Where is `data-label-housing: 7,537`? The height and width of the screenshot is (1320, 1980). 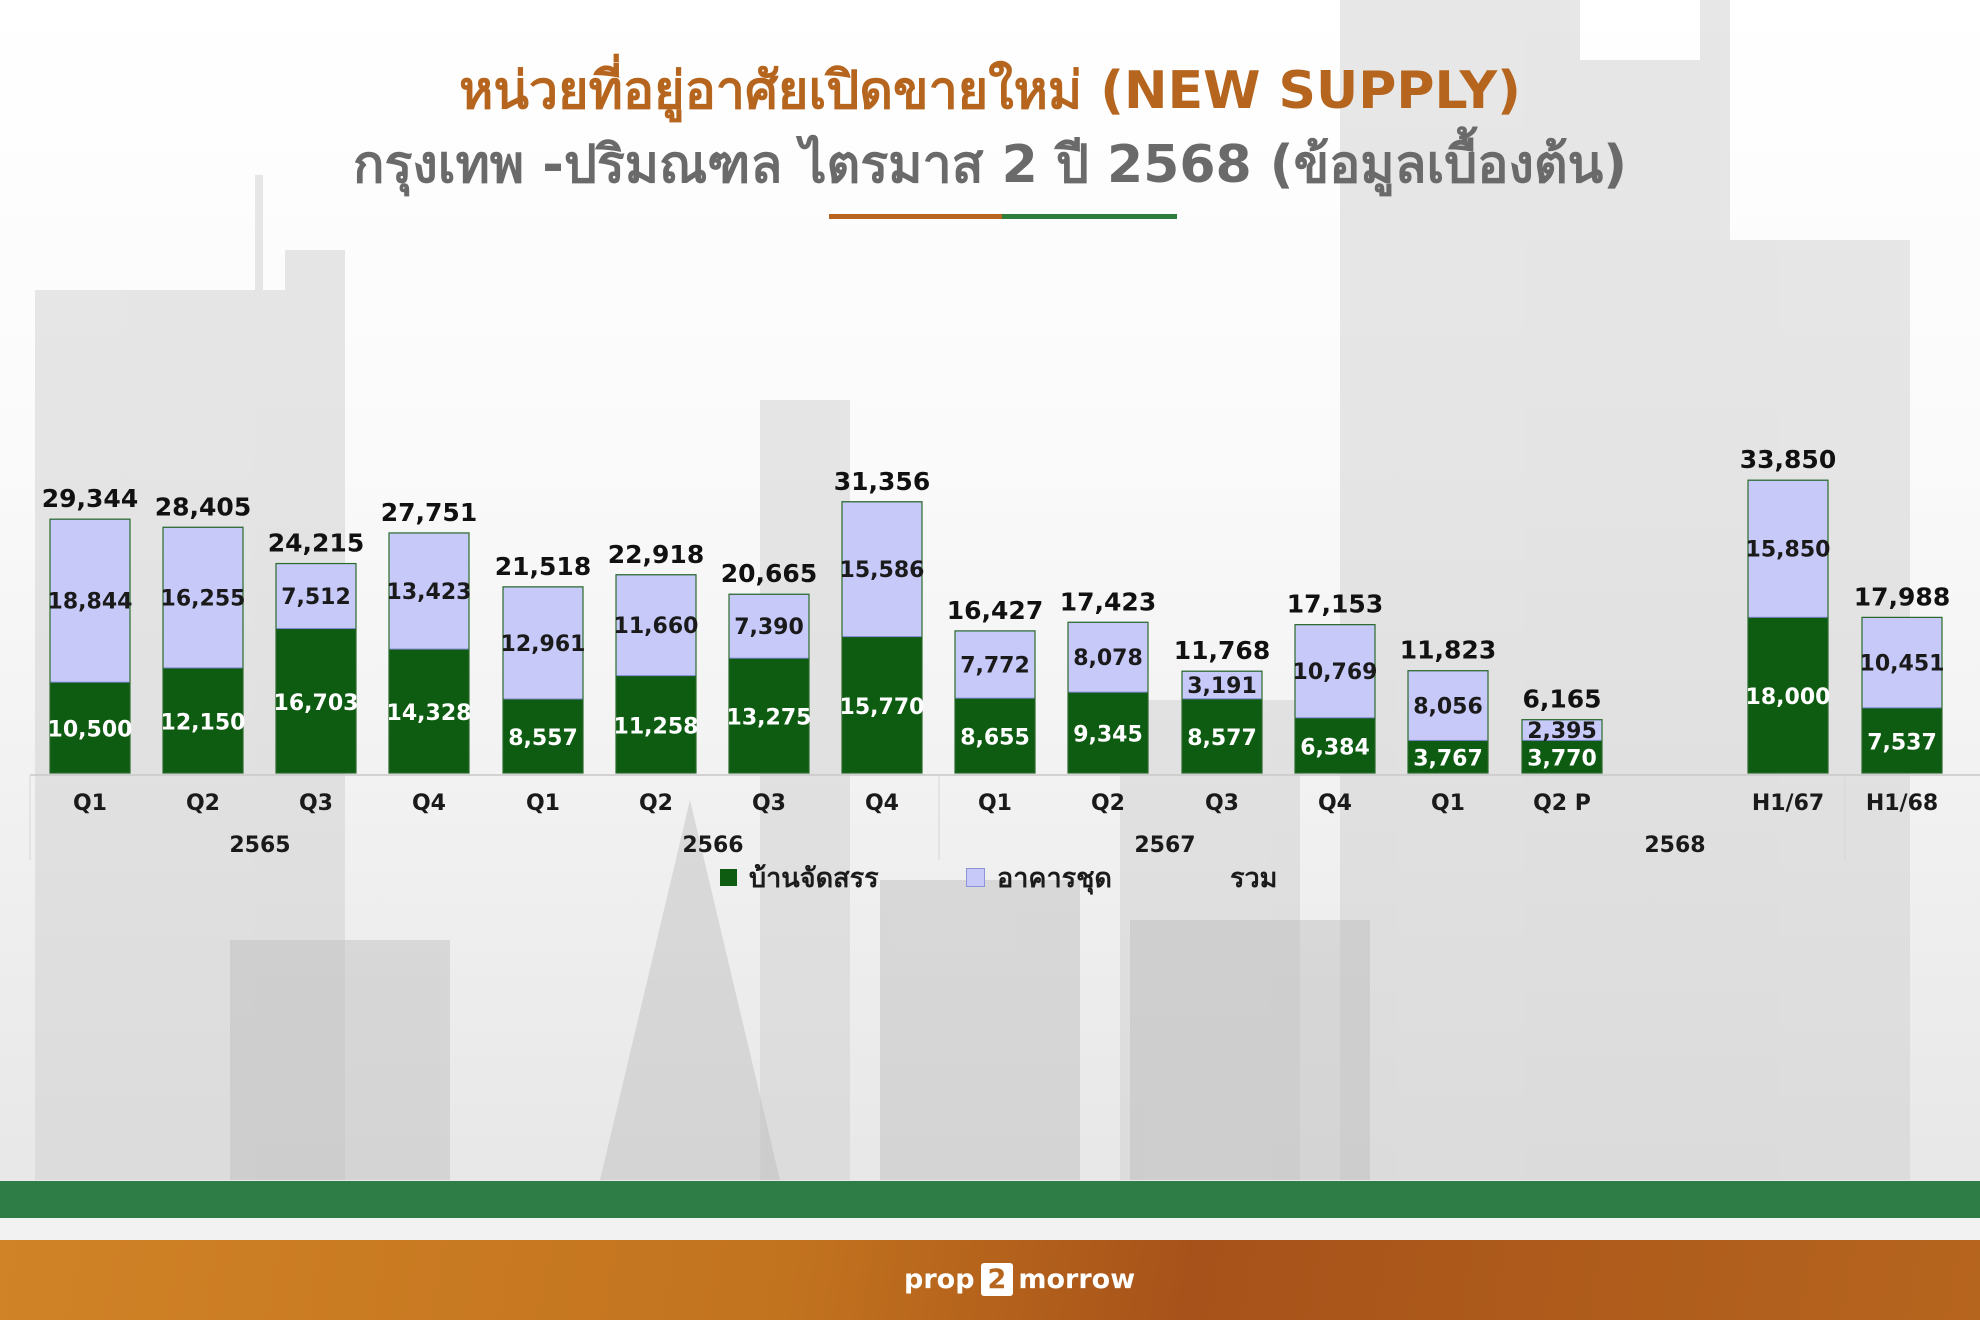 data-label-housing: 7,537 is located at coordinates (1902, 742).